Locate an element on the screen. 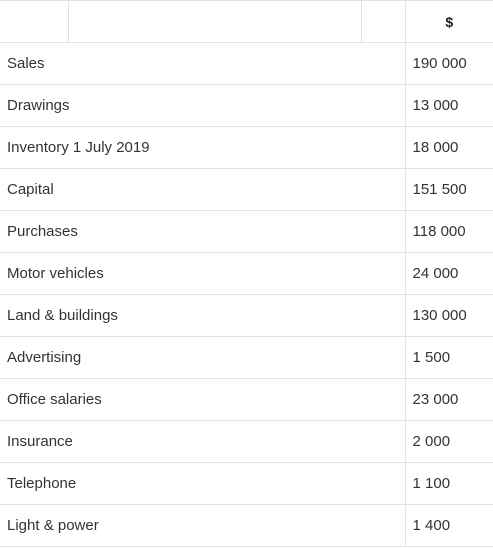 The width and height of the screenshot is (493, 548). table-row: Advertising 1 500 is located at coordinates (246, 357).